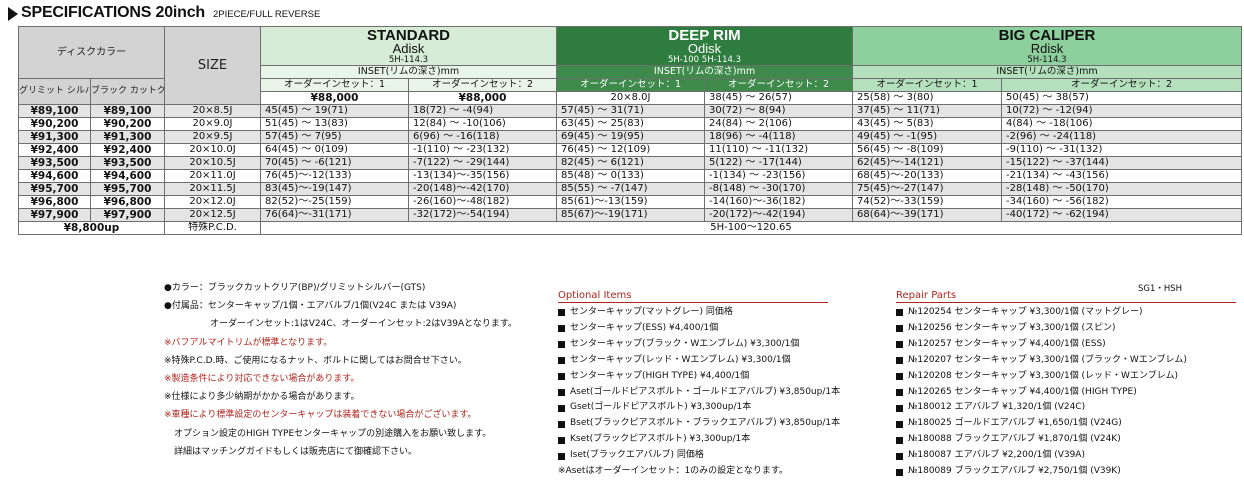 This screenshot has width=1244, height=480. I want to click on list-item: Iset(ブラックエアバルブ) 同価格, so click(693, 456).